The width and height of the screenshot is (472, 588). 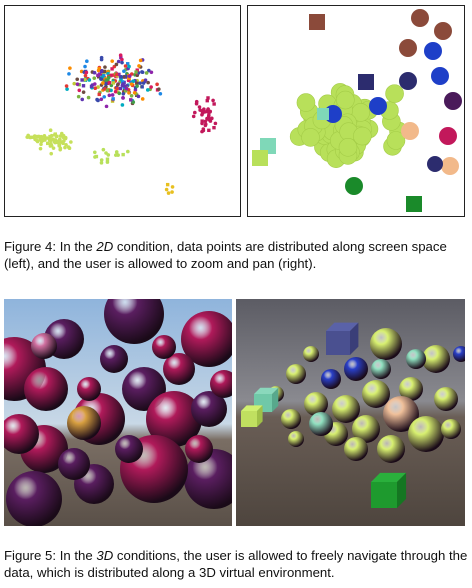 What do you see at coordinates (252, 408) in the screenshot?
I see `data-cube-top` at bounding box center [252, 408].